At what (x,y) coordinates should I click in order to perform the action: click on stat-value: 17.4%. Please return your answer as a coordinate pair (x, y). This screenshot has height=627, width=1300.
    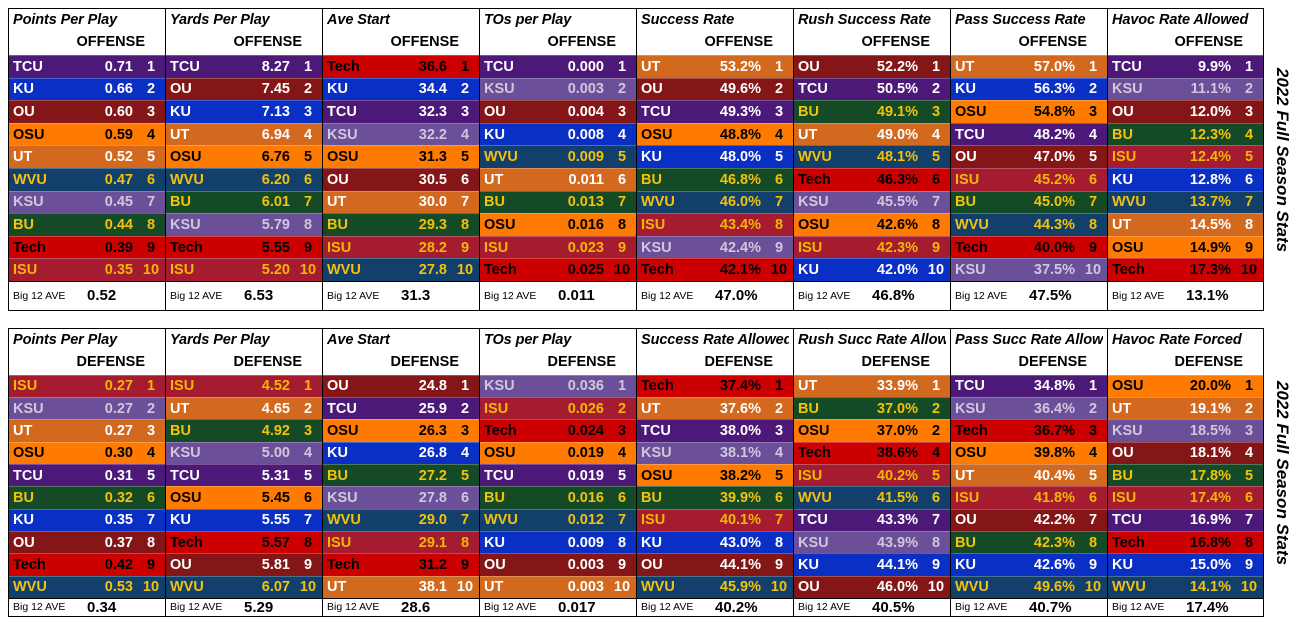
    Looking at the image, I should click on (1210, 497).